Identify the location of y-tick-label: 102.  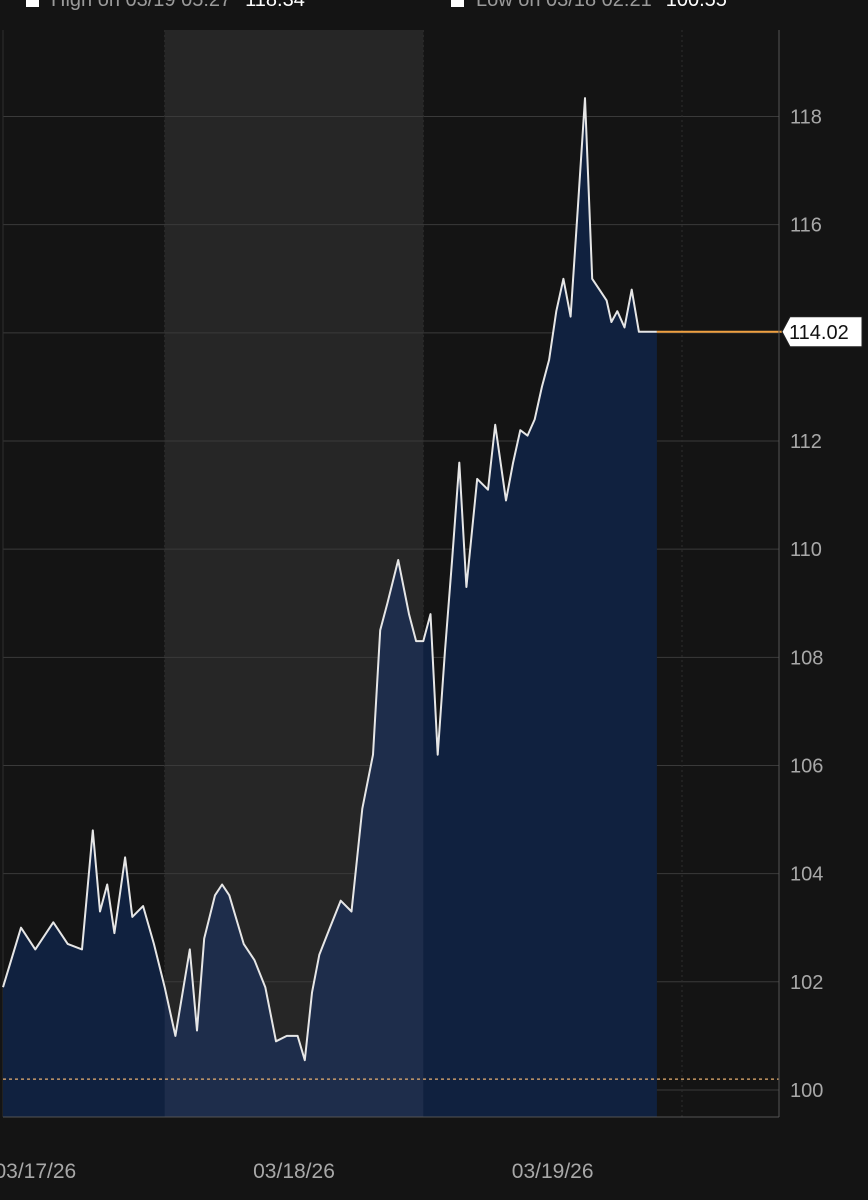
(806, 983).